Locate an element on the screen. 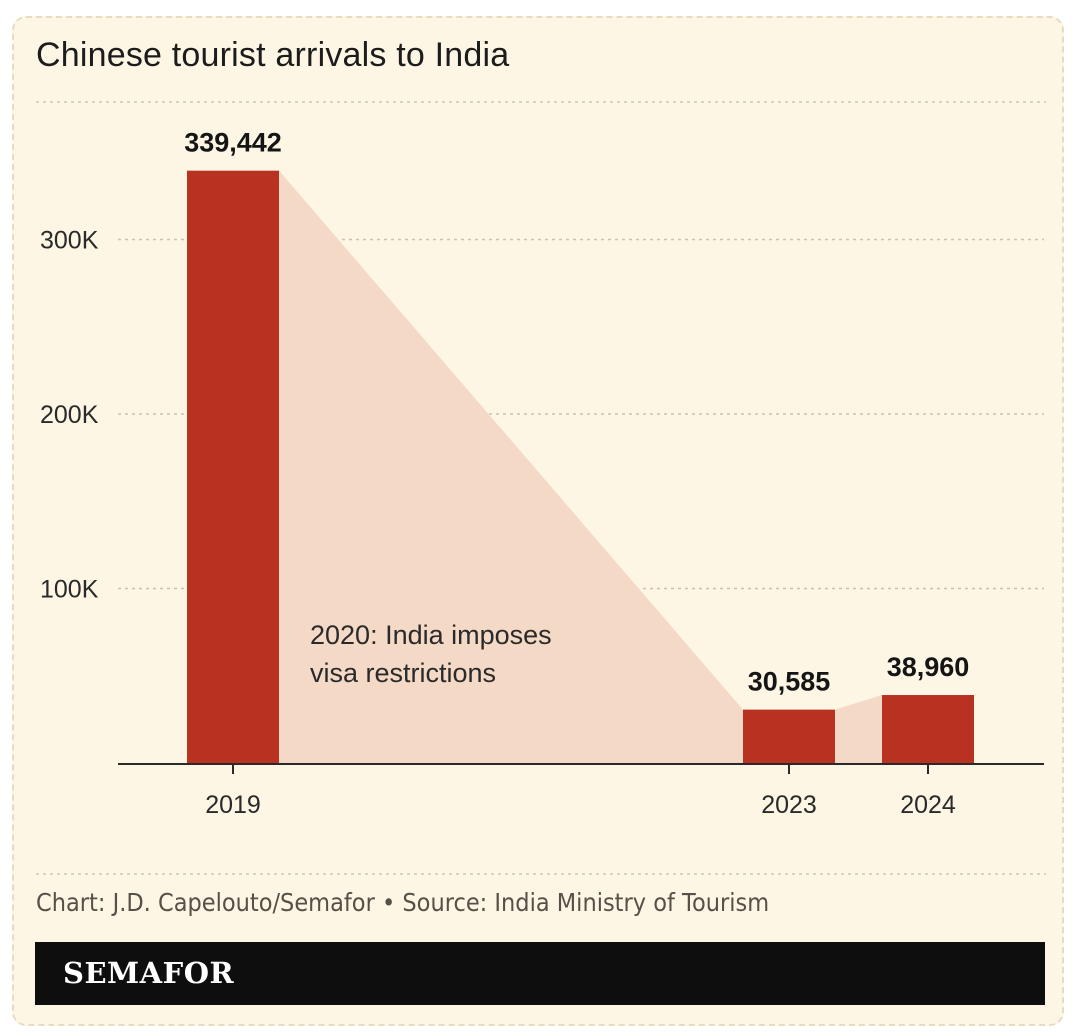 This screenshot has width=1080, height=1036. brand-logo: SEMAFOR is located at coordinates (149, 973).